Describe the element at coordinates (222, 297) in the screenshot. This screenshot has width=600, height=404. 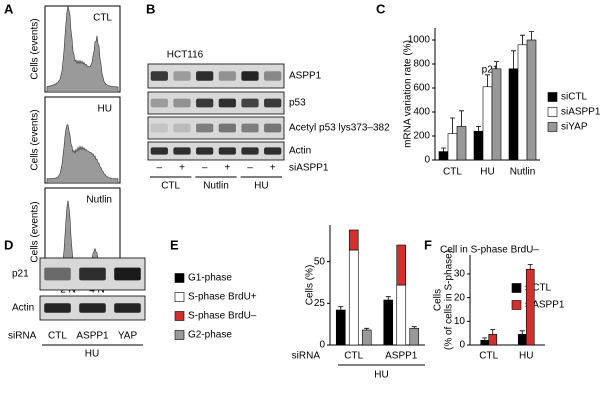
I see `legend-label: S-phase BrdU+` at that location.